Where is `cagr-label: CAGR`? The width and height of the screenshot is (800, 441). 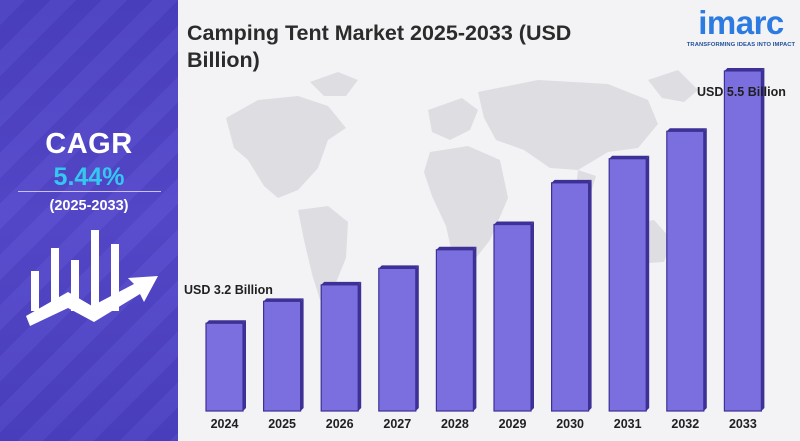 cagr-label: CAGR is located at coordinates (89, 144).